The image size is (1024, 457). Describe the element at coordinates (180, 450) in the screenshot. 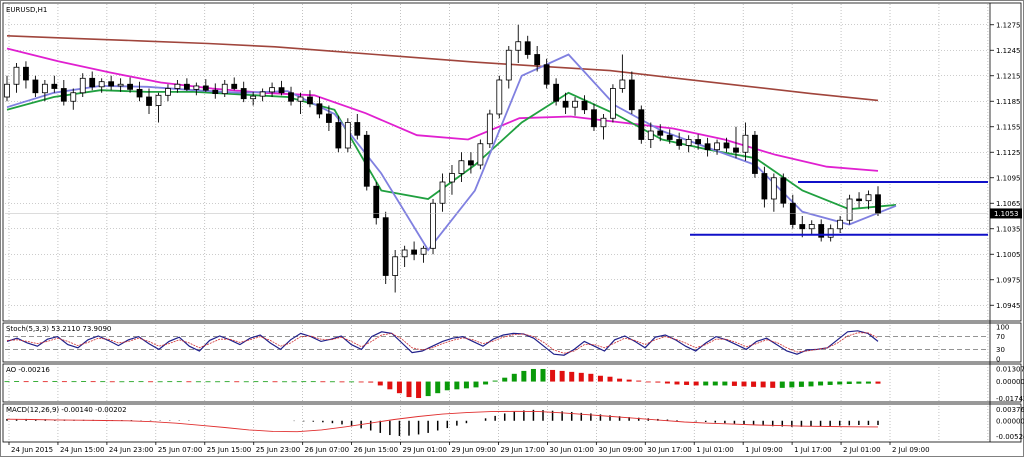

I see `time-tick-label: 25 Jun 07:00` at that location.